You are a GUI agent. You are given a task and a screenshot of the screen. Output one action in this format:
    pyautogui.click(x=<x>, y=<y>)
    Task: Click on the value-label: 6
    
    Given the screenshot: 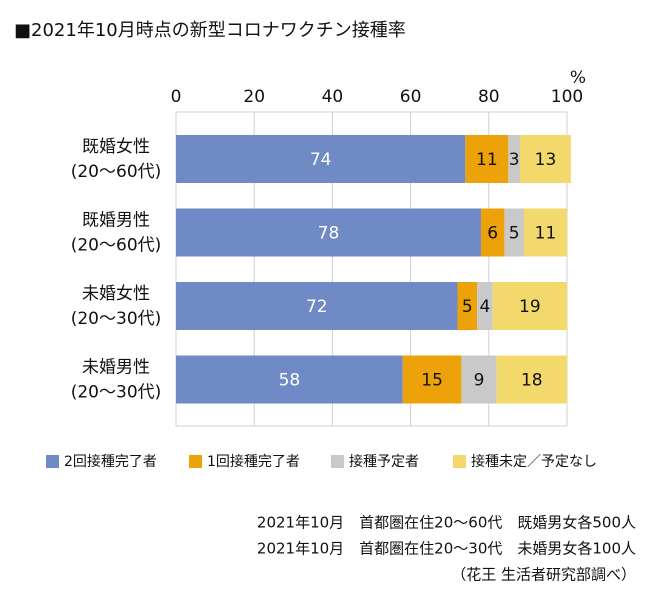 What is the action you would take?
    pyautogui.click(x=492, y=234)
    